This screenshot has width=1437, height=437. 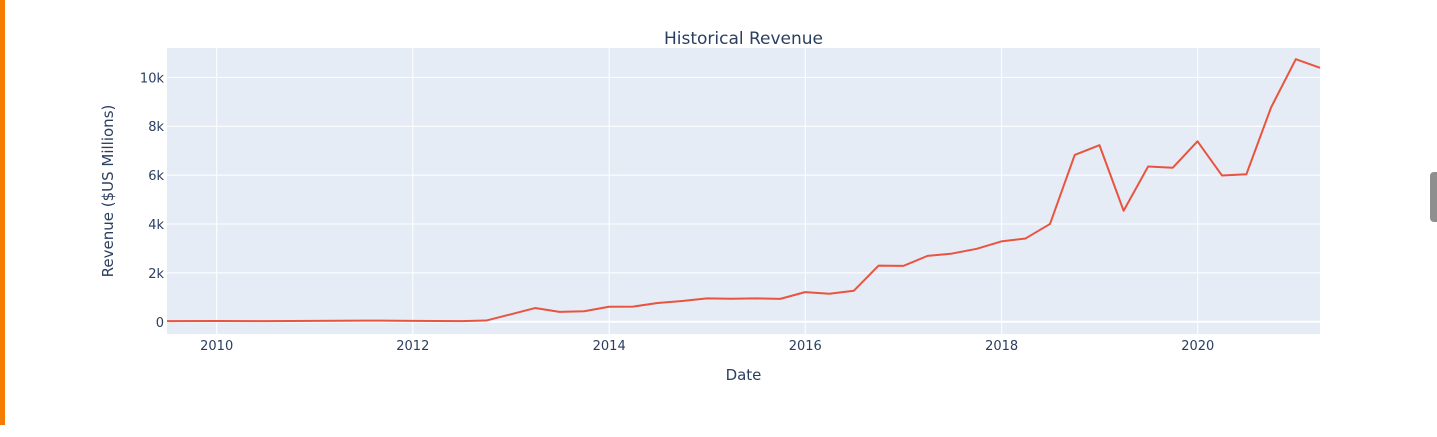 I want to click on accent-bar, so click(x=2, y=212).